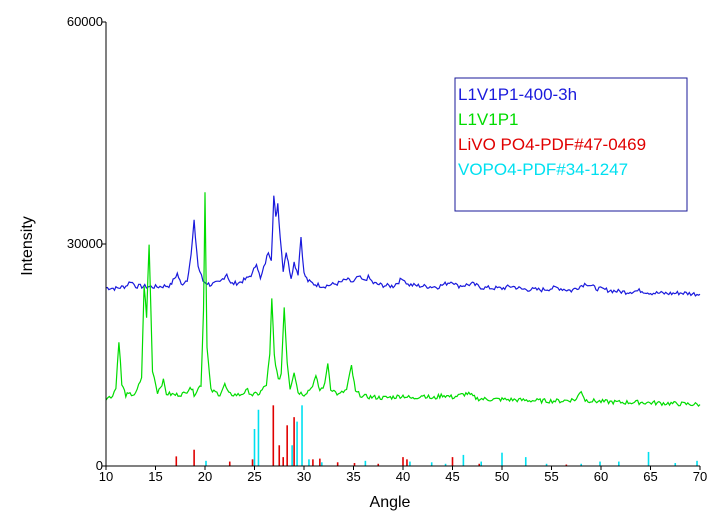 This screenshot has width=728, height=528. I want to click on y-tick-label: 30000, so click(85, 243).